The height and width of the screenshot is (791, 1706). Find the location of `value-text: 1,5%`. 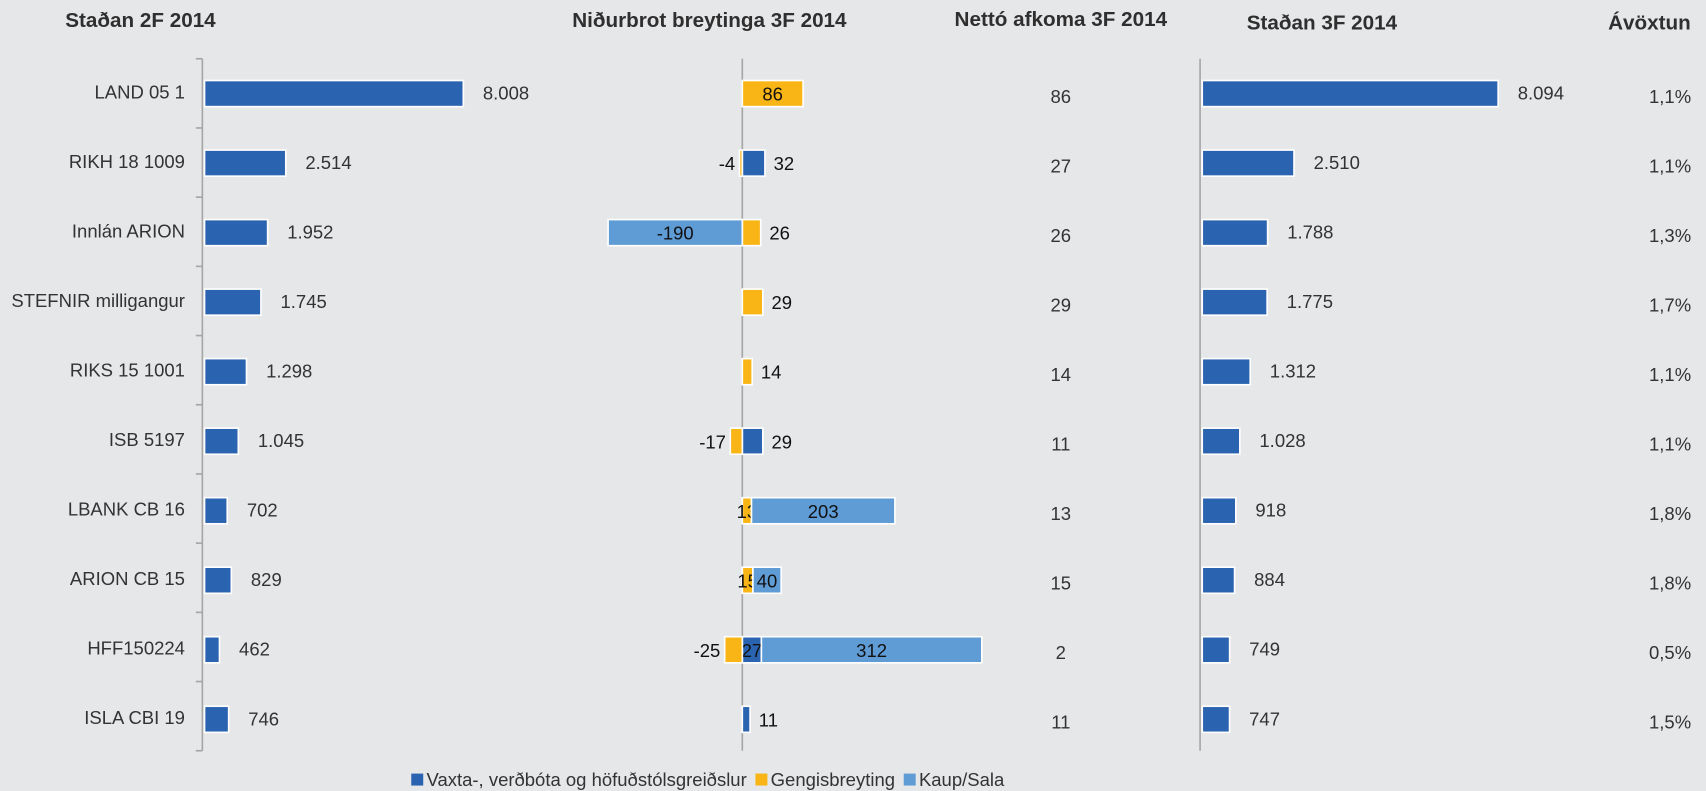

value-text: 1,5% is located at coordinates (1670, 722).